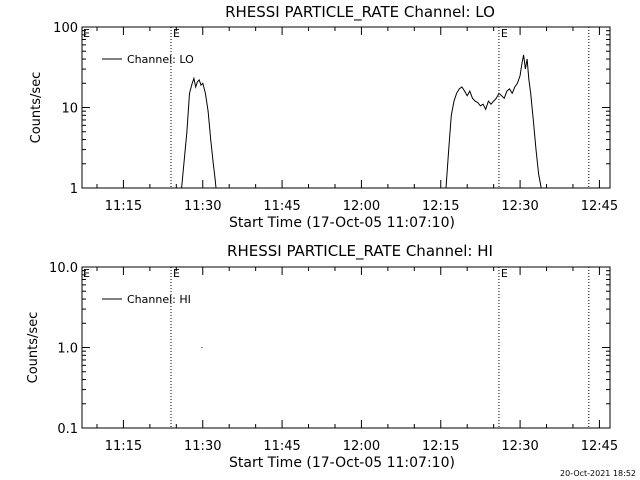 The width and height of the screenshot is (640, 480). Describe the element at coordinates (160, 59) in the screenshot. I see `legend-label: Channel: LO` at that location.